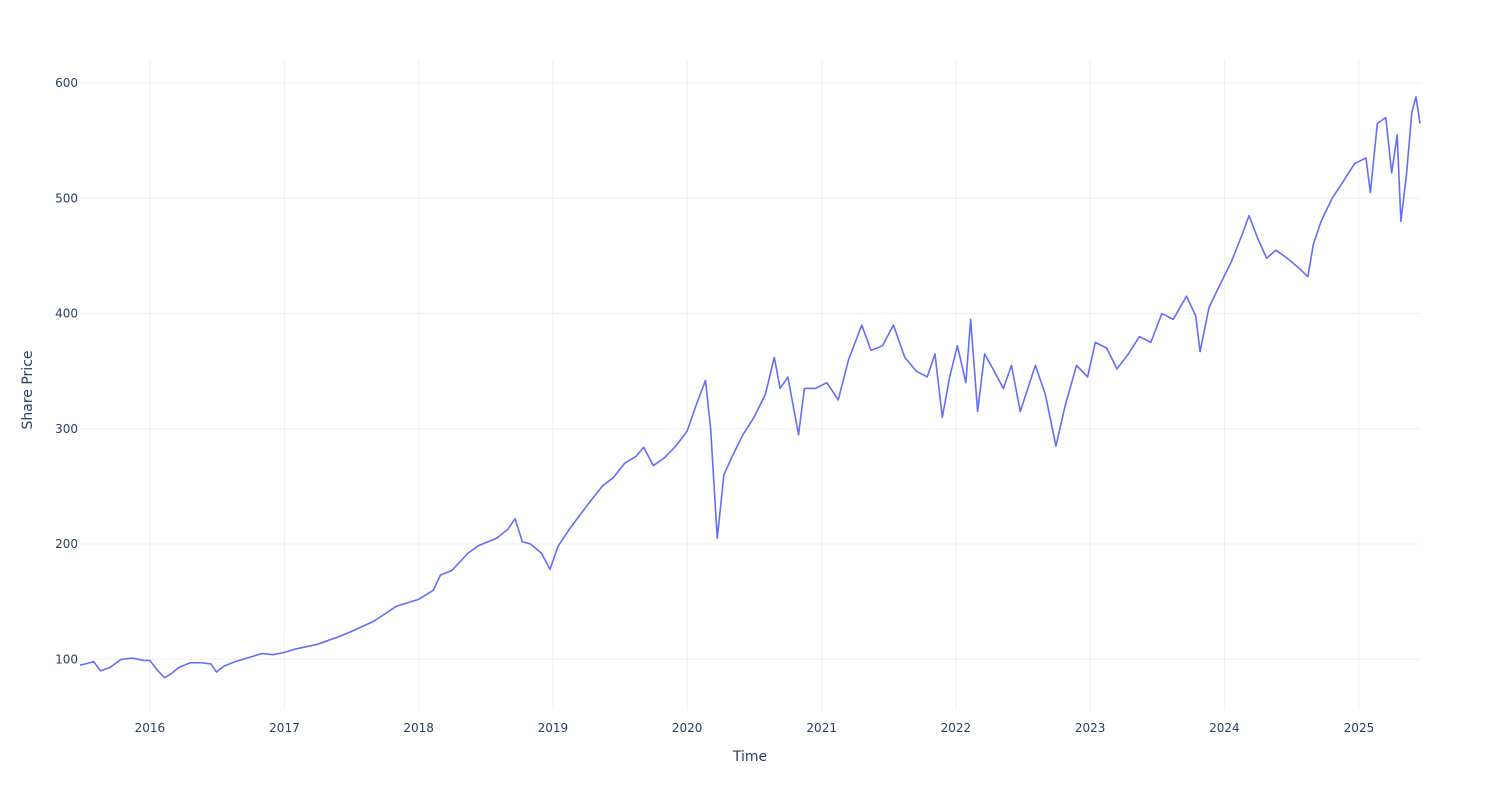 Image resolution: width=1500 pixels, height=804 pixels. I want to click on x-tick-label: 2019, so click(553, 728).